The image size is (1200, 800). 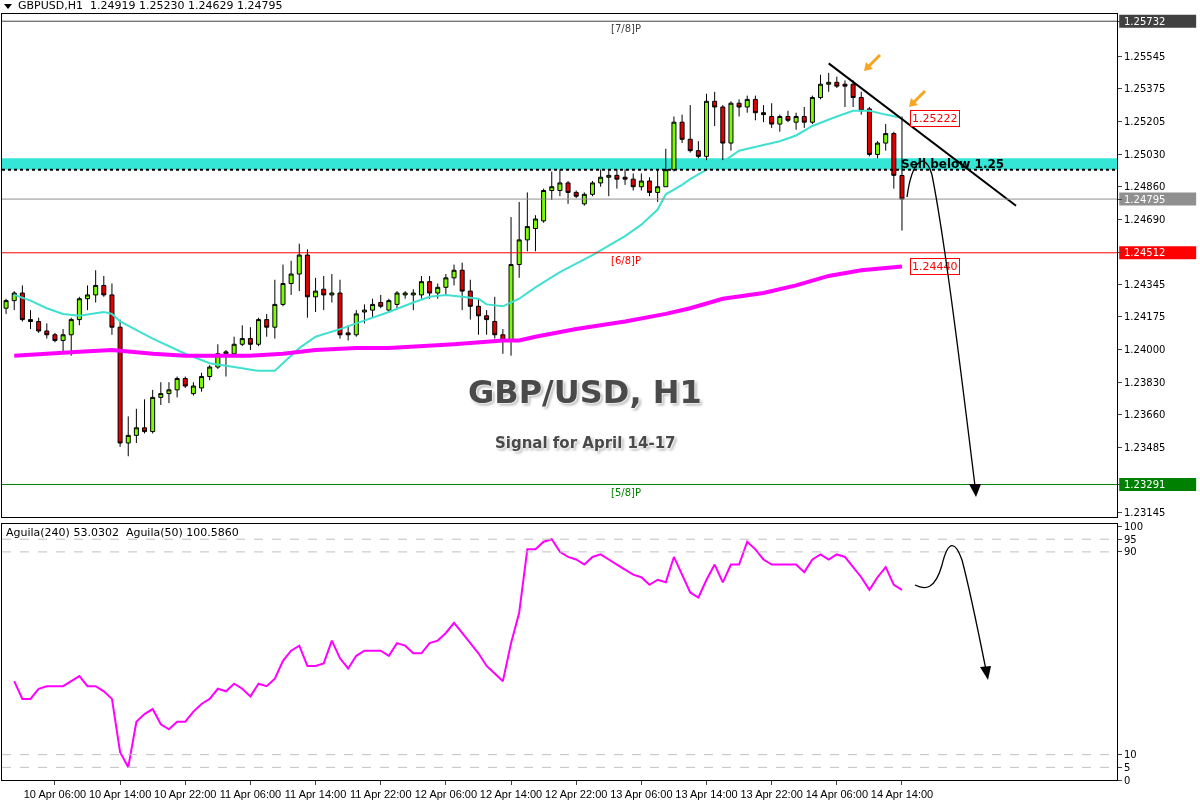 I want to click on x-tick-label: 10 Apr 14:00, so click(x=120, y=794).